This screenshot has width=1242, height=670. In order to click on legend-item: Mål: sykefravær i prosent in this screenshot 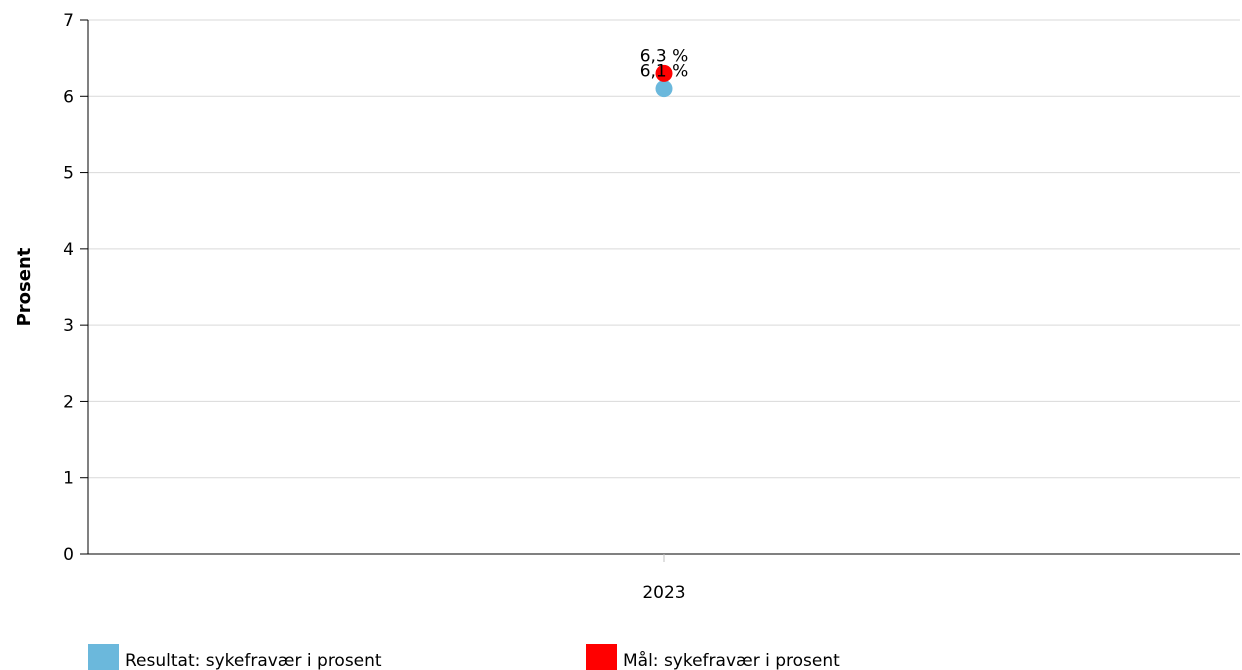, I will do `click(713, 657)`.